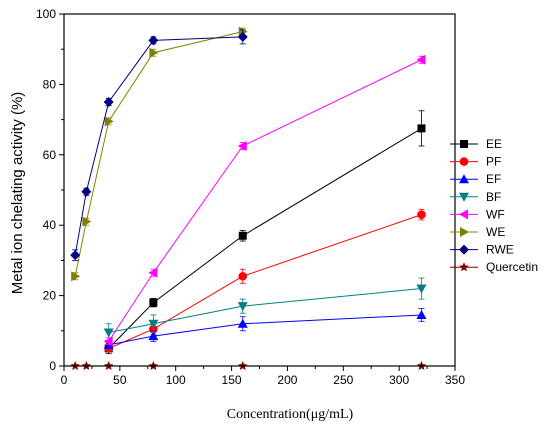  I want to click on legend-item: WE, so click(477, 232).